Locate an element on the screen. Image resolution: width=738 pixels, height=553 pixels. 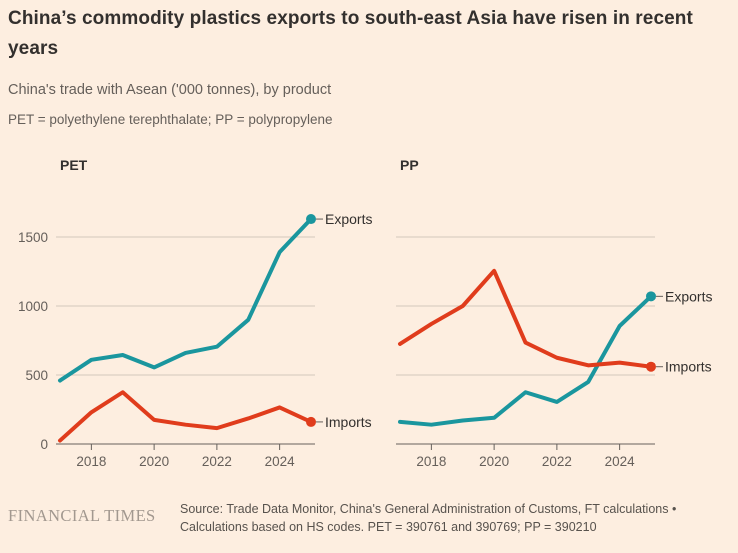
y-tick-label: 1000 is located at coordinates (33, 306).